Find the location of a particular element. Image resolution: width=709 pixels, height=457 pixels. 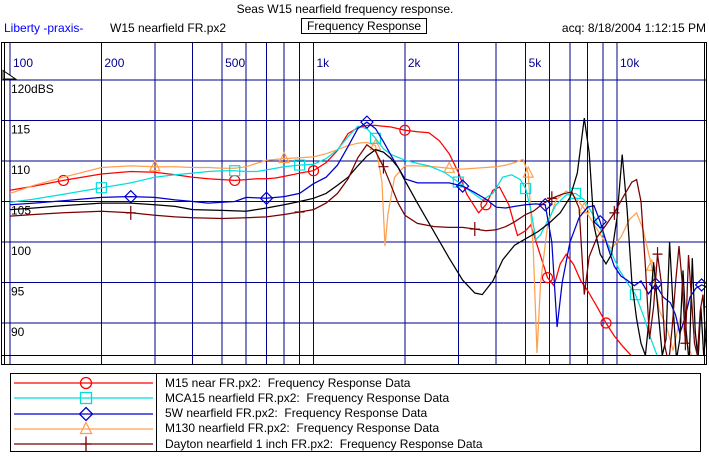

y-axis-label: 90 is located at coordinates (18, 332).